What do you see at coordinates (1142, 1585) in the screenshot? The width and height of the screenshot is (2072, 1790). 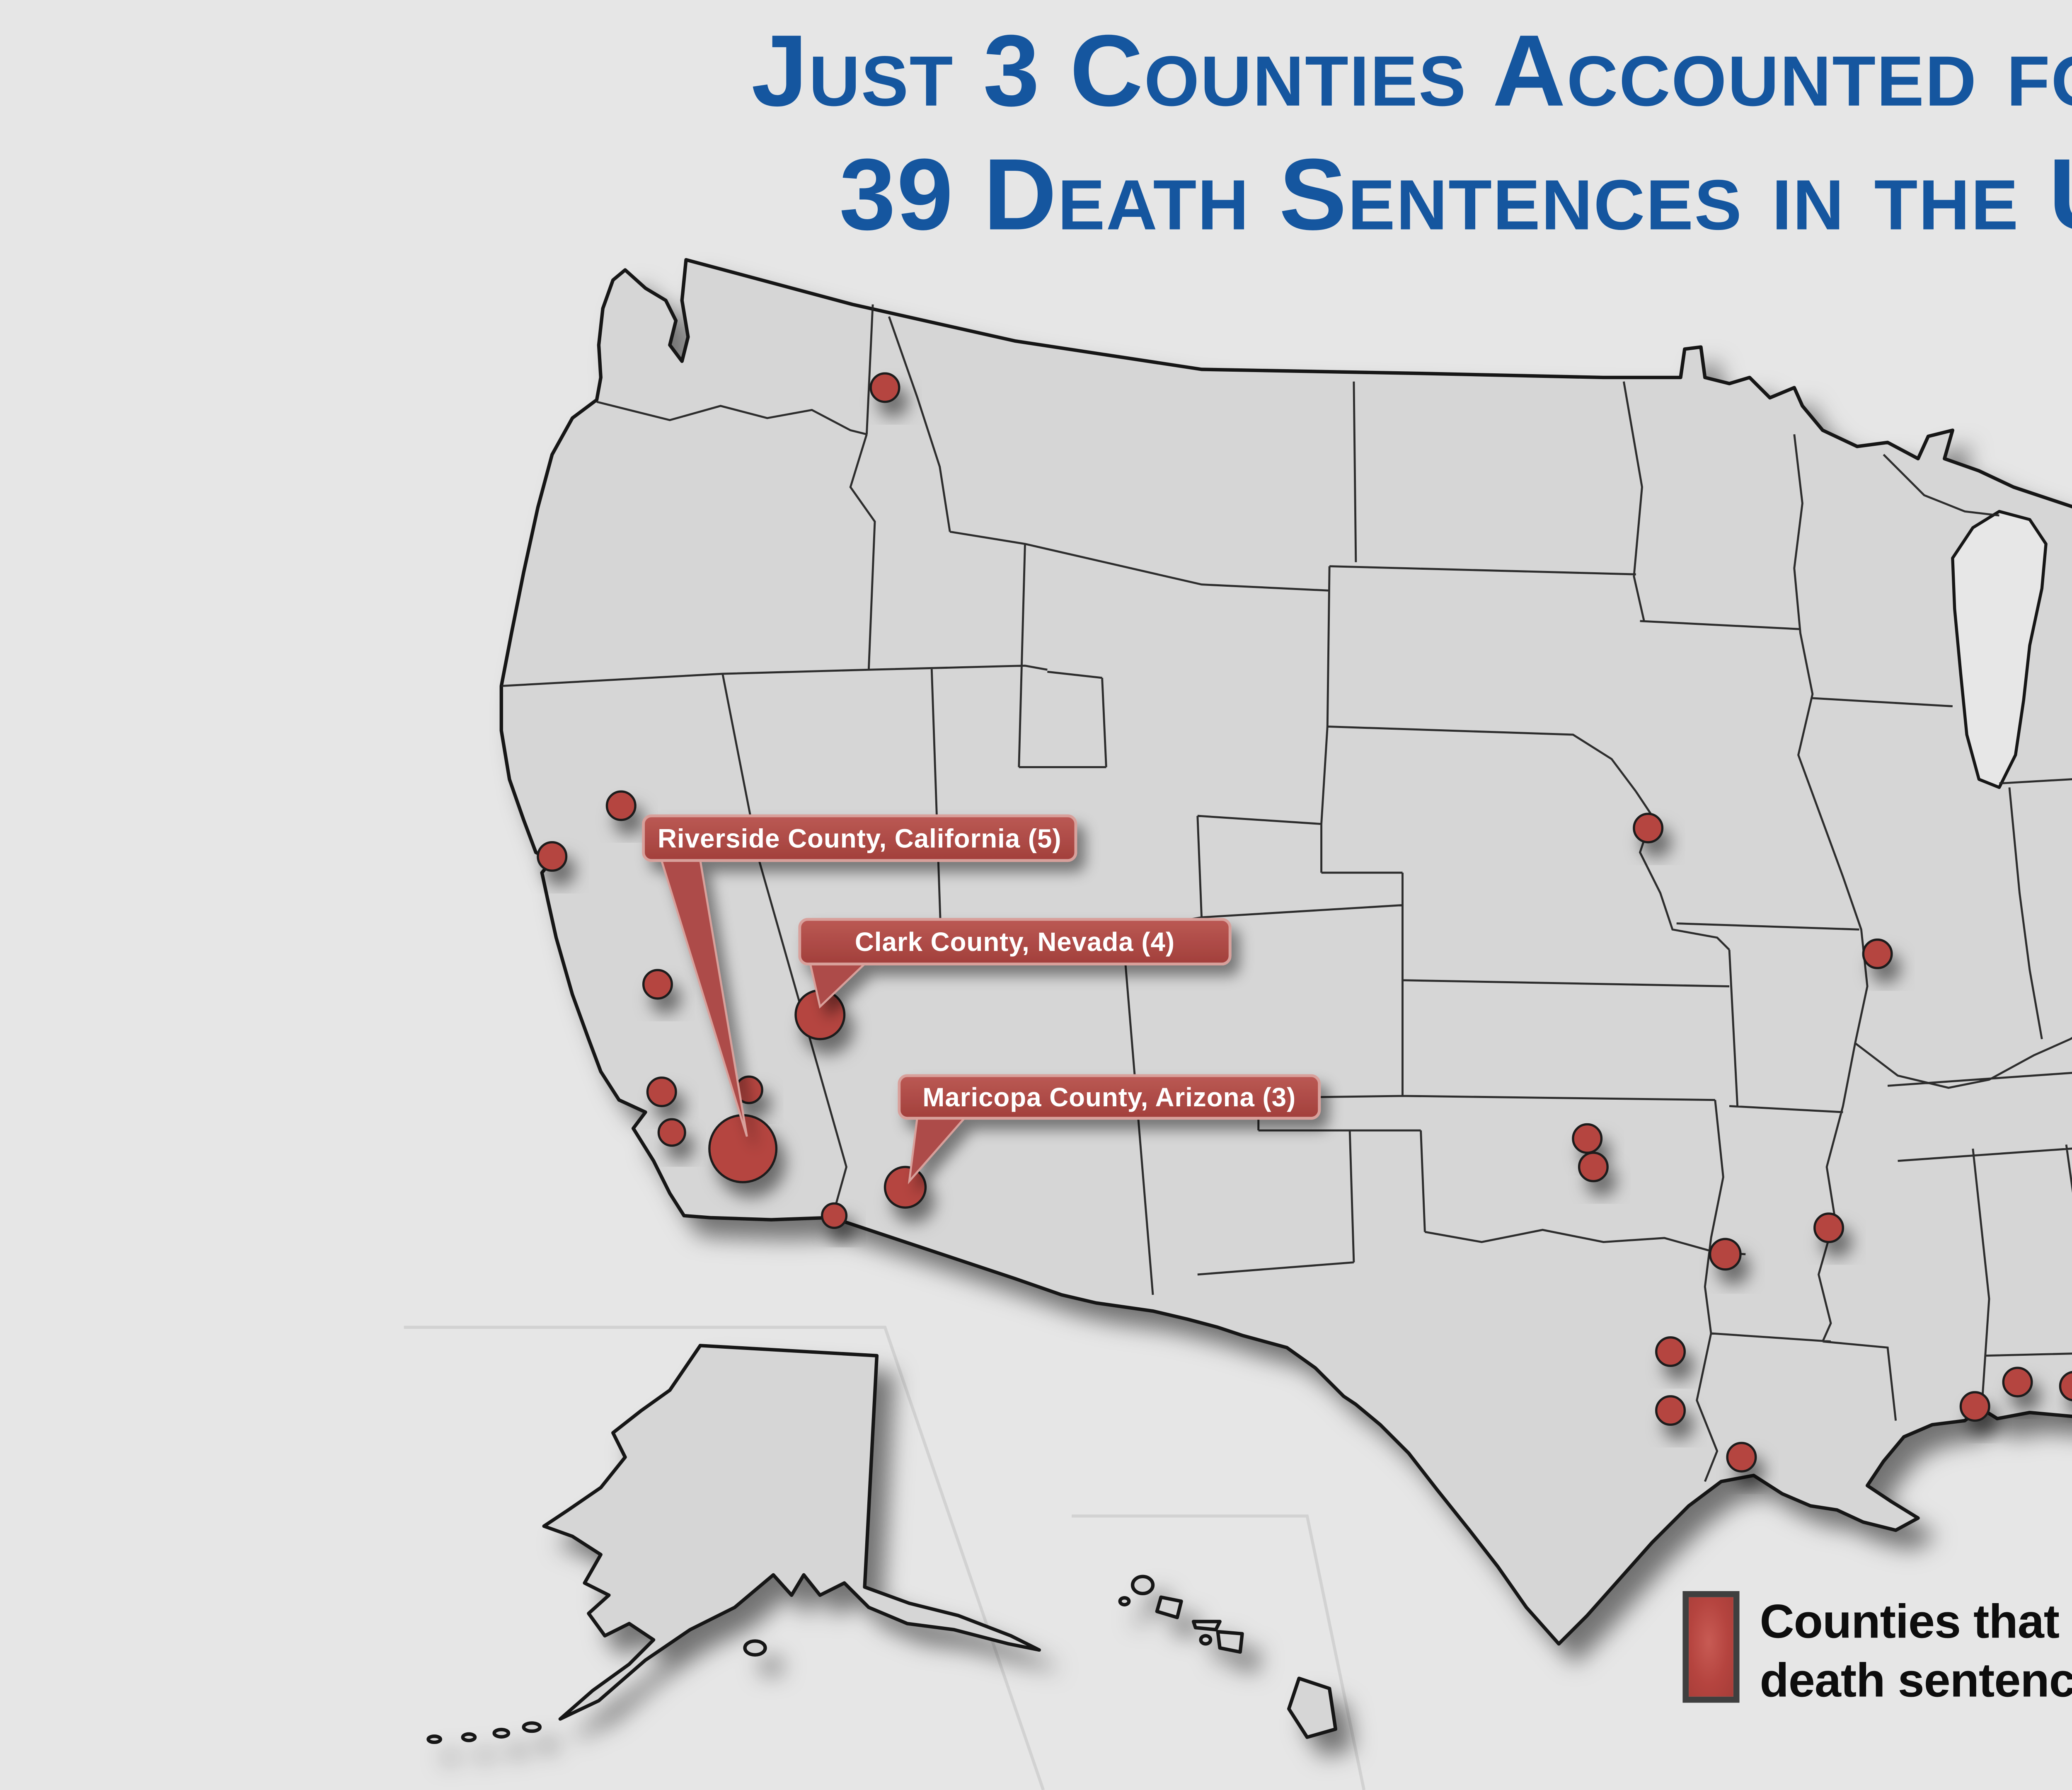 I see `hawaii-kauai` at bounding box center [1142, 1585].